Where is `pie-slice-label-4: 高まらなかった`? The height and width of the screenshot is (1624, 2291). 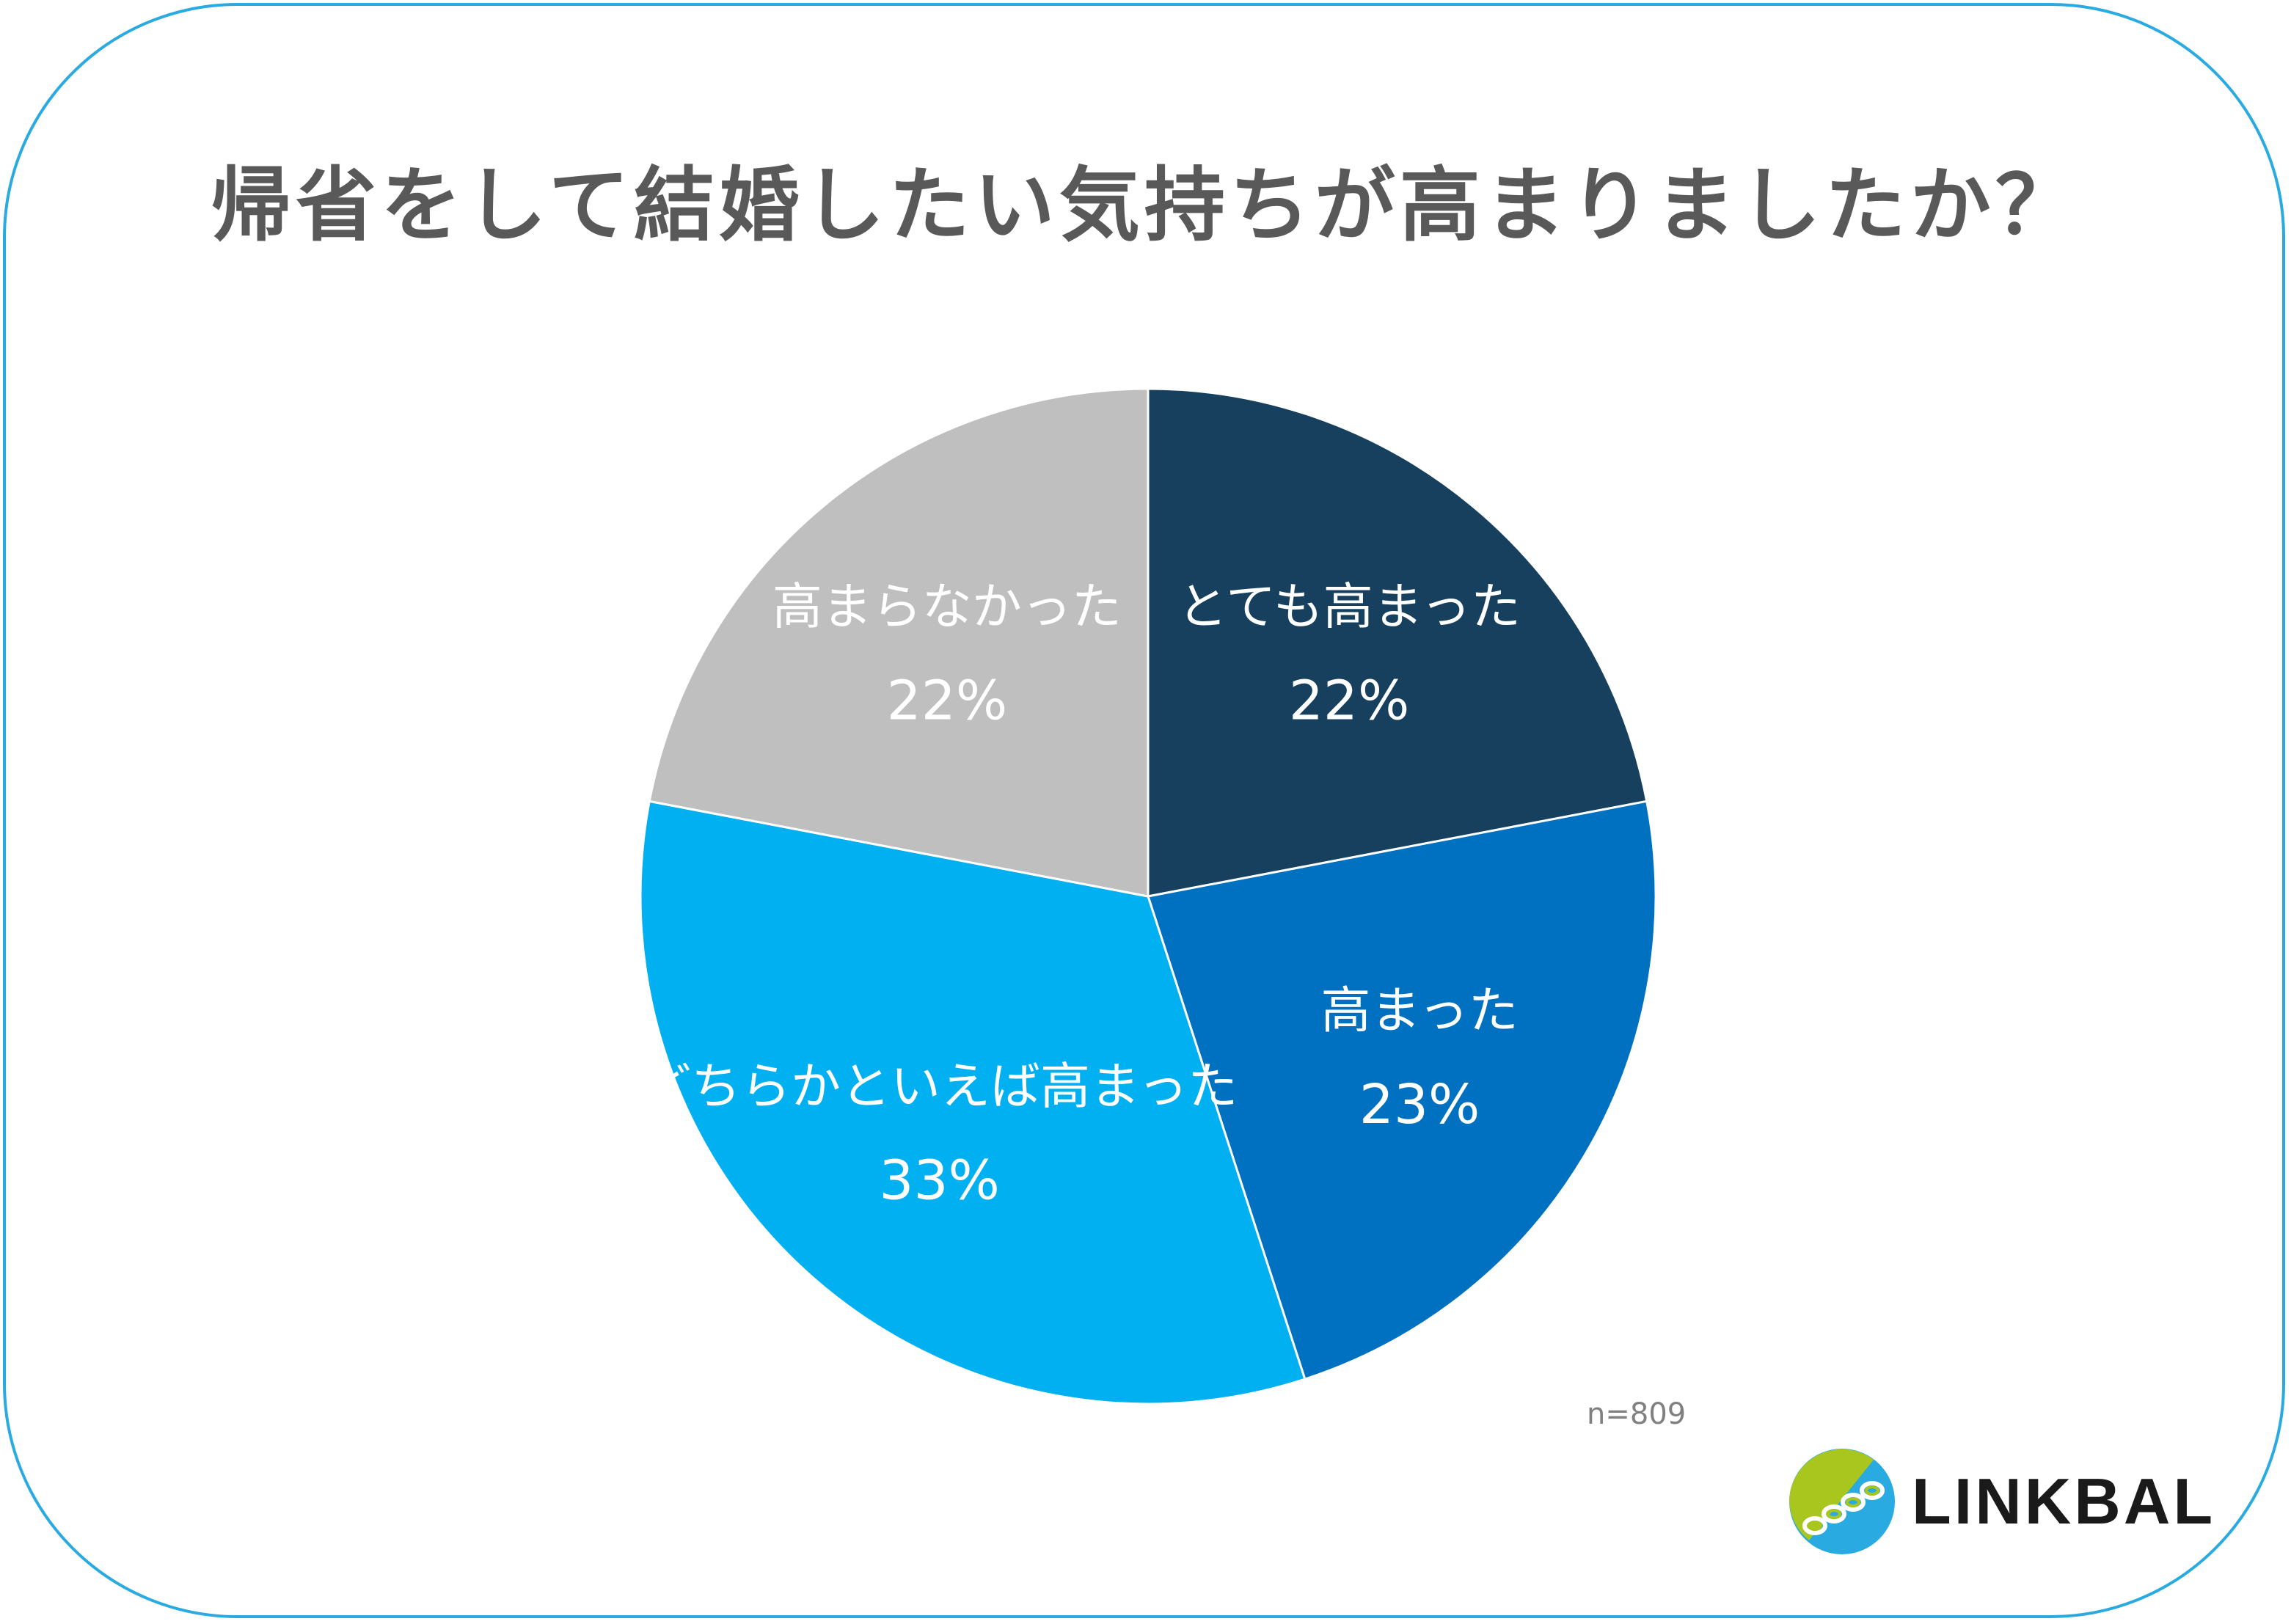 pie-slice-label-4: 高まらなかった is located at coordinates (947, 608).